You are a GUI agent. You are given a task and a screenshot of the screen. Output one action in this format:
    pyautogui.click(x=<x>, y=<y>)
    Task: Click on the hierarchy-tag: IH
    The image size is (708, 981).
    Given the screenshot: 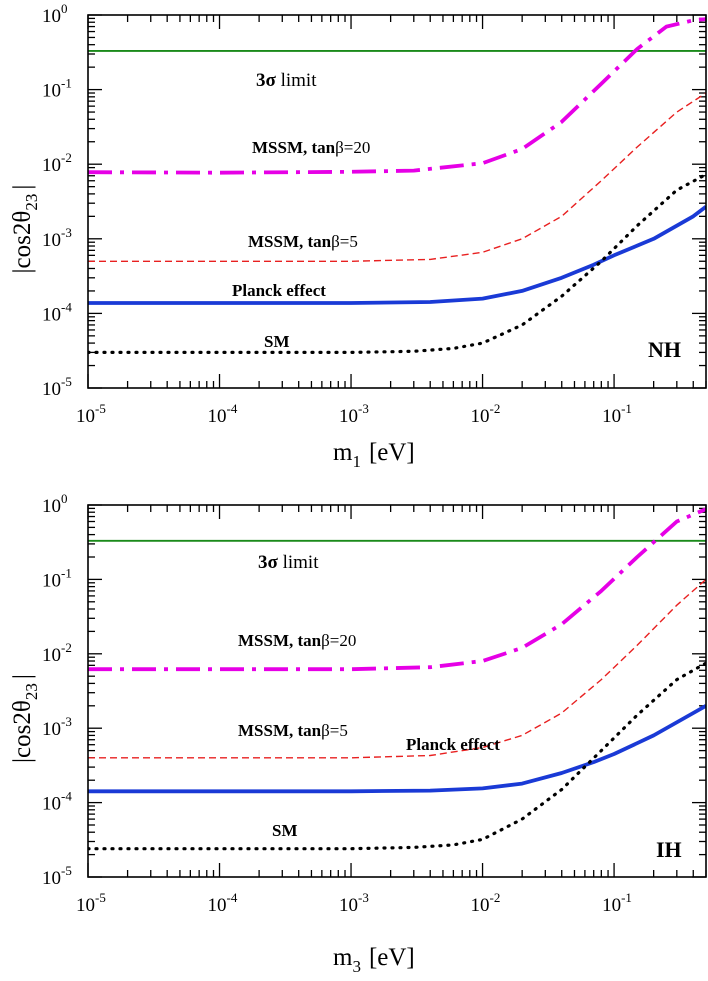 What is the action you would take?
    pyautogui.click(x=669, y=849)
    